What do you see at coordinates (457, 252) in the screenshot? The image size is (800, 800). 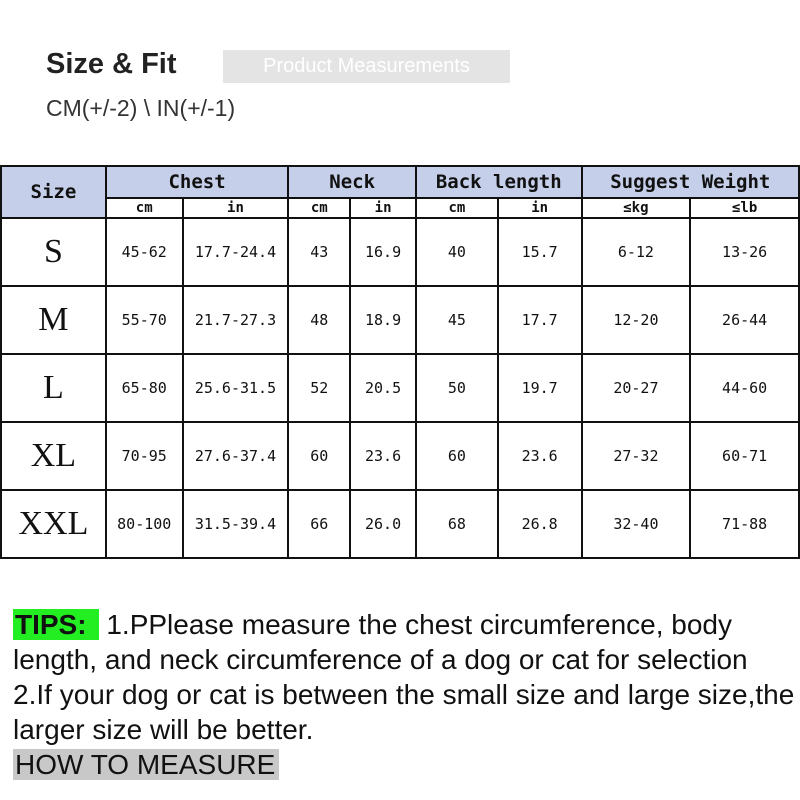 I see `measurement-cell: 40` at bounding box center [457, 252].